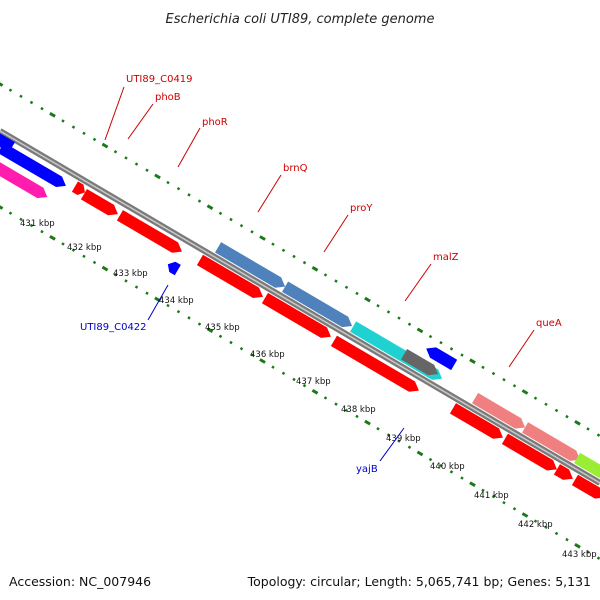 This screenshot has width=600, height=600. Describe the element at coordinates (84, 248) in the screenshot. I see `kbp-label: 432 kbp` at that location.